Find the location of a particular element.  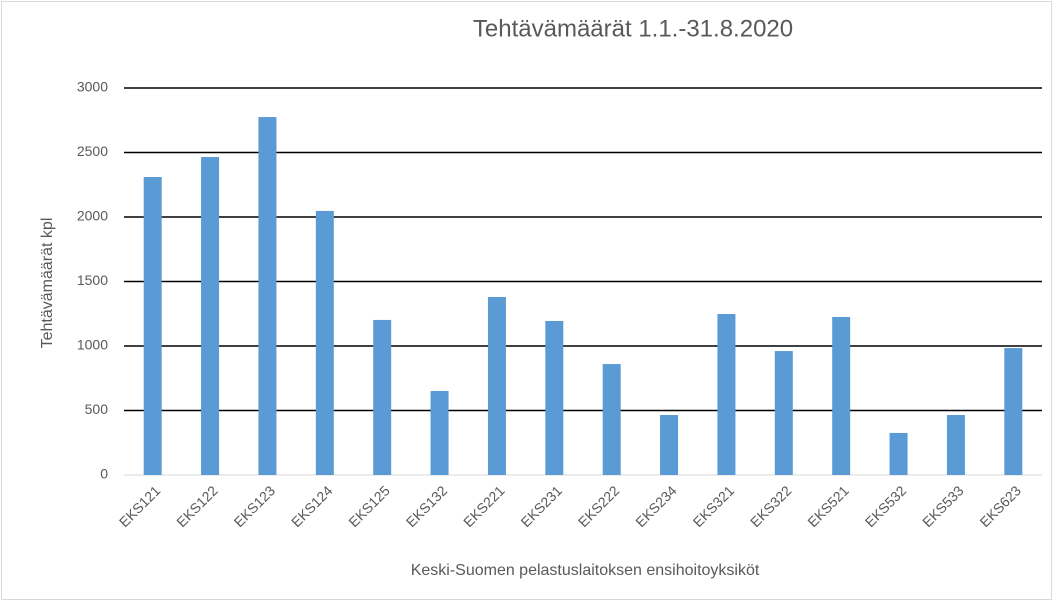

y-tick-label: 2500 is located at coordinates (92, 151).